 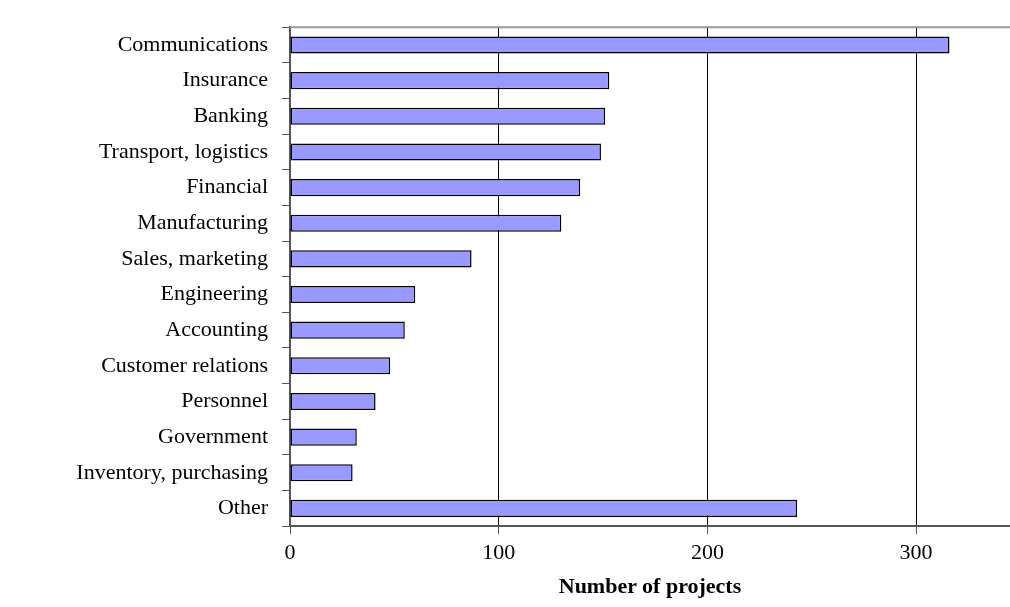 What do you see at coordinates (192, 43) in the screenshot?
I see `y-tick-label: Communications` at bounding box center [192, 43].